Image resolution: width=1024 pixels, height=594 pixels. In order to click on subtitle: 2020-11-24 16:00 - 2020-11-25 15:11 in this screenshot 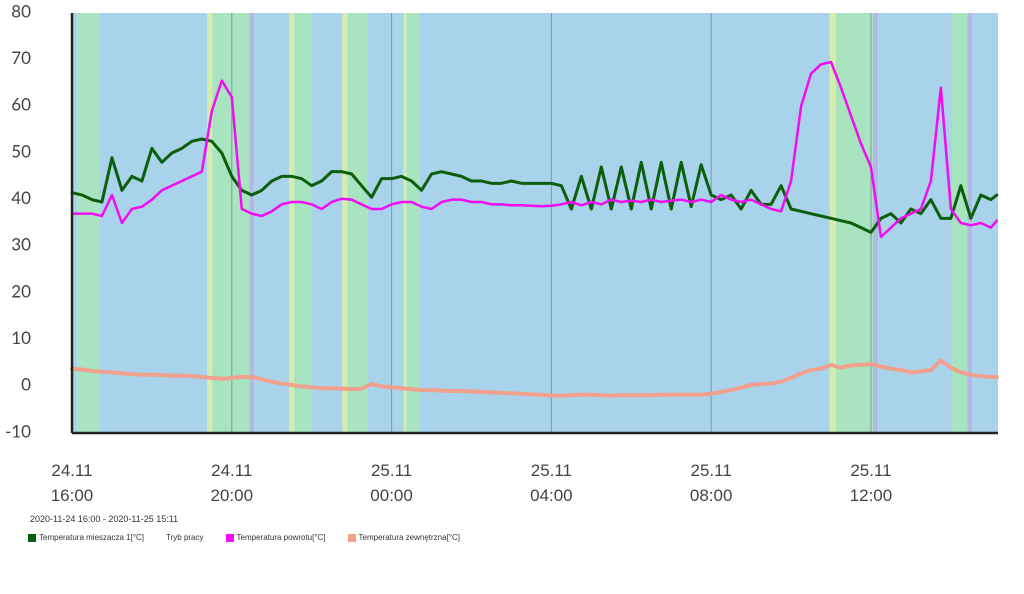, I will do `click(104, 519)`.